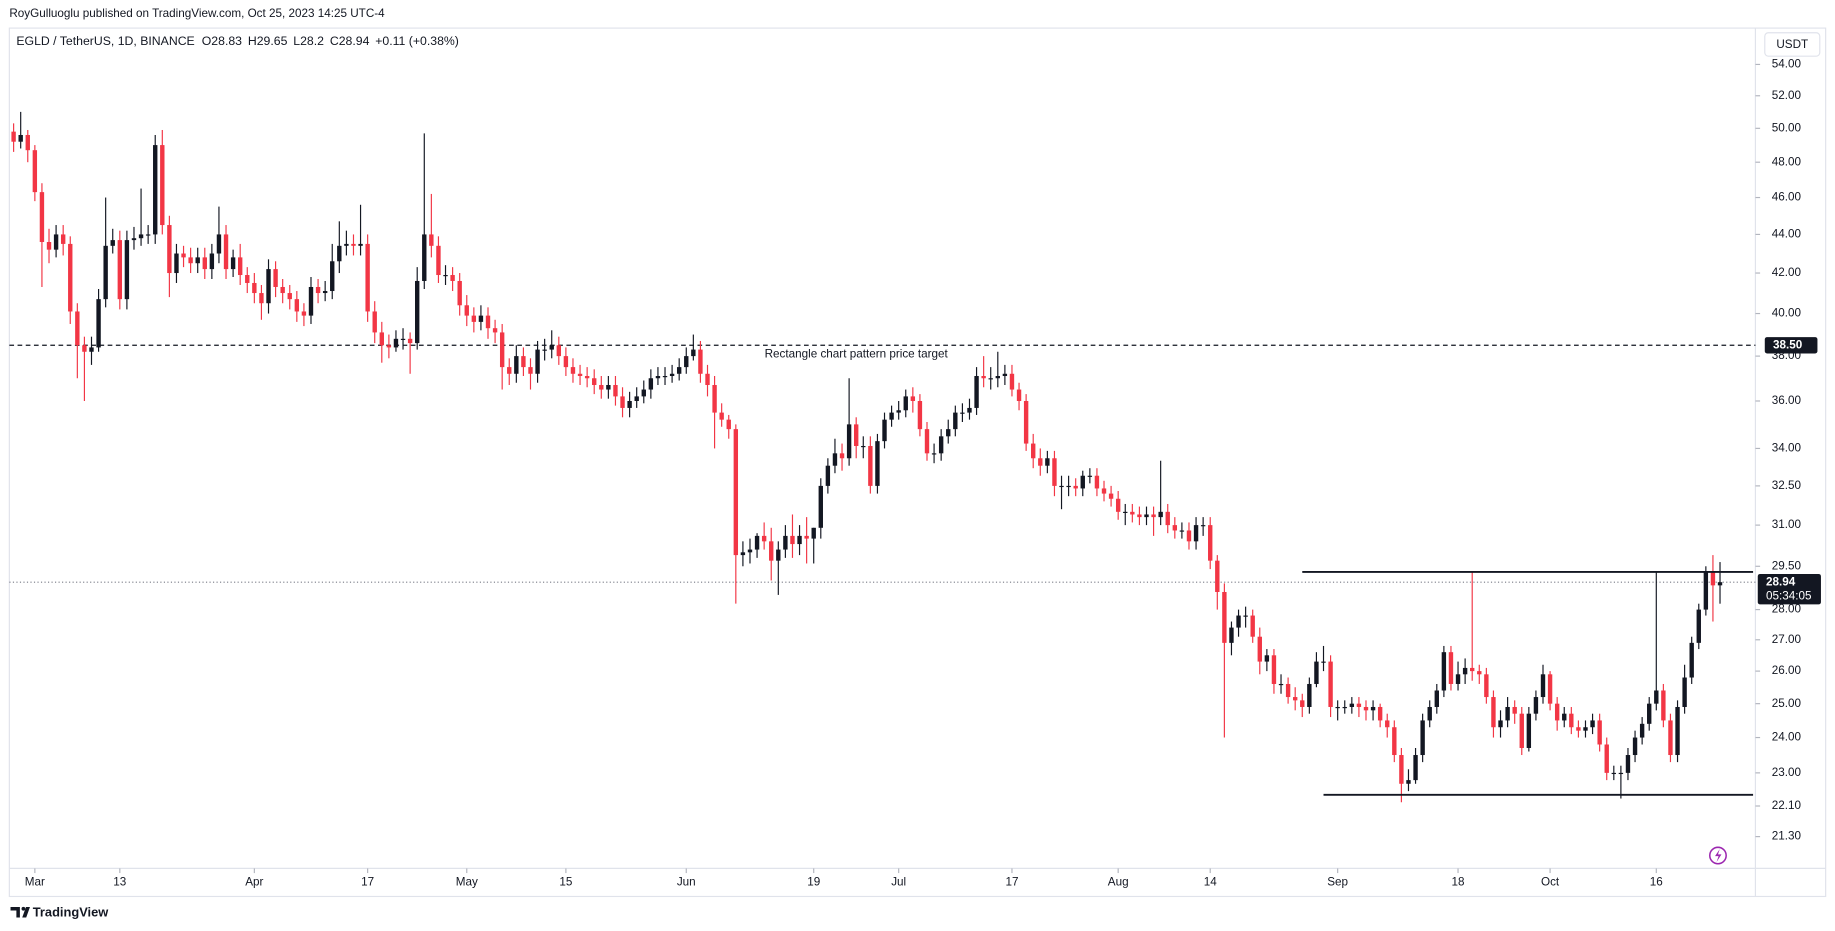 The image size is (1835, 931). Describe the element at coordinates (1792, 44) in the screenshot. I see `currency-box` at that location.